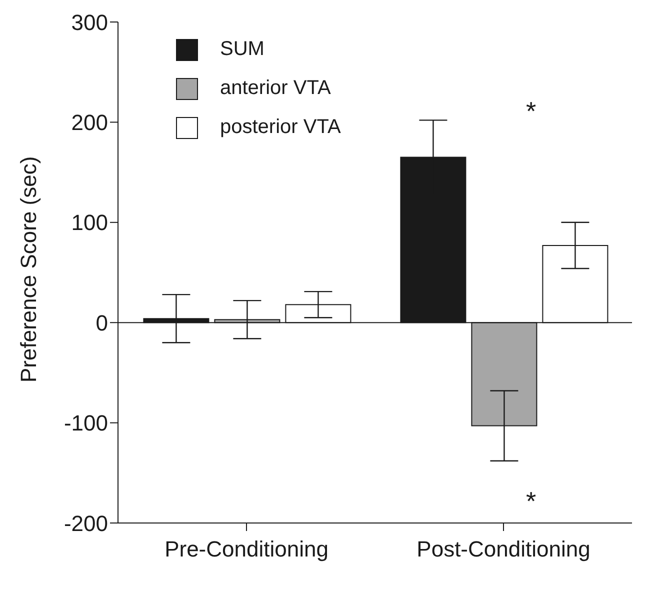 Image resolution: width=650 pixels, height=591 pixels. I want to click on y-tick-label: 100, so click(89, 223).